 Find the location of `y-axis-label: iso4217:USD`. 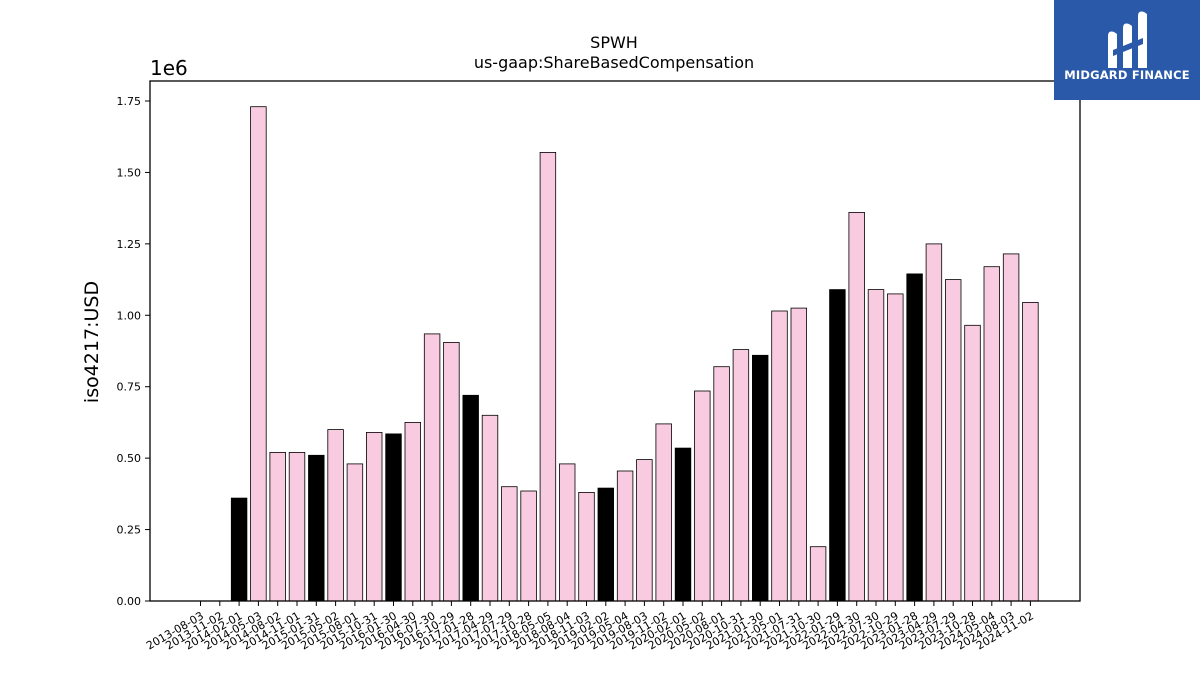

y-axis-label: iso4217:USD is located at coordinates (92, 342).